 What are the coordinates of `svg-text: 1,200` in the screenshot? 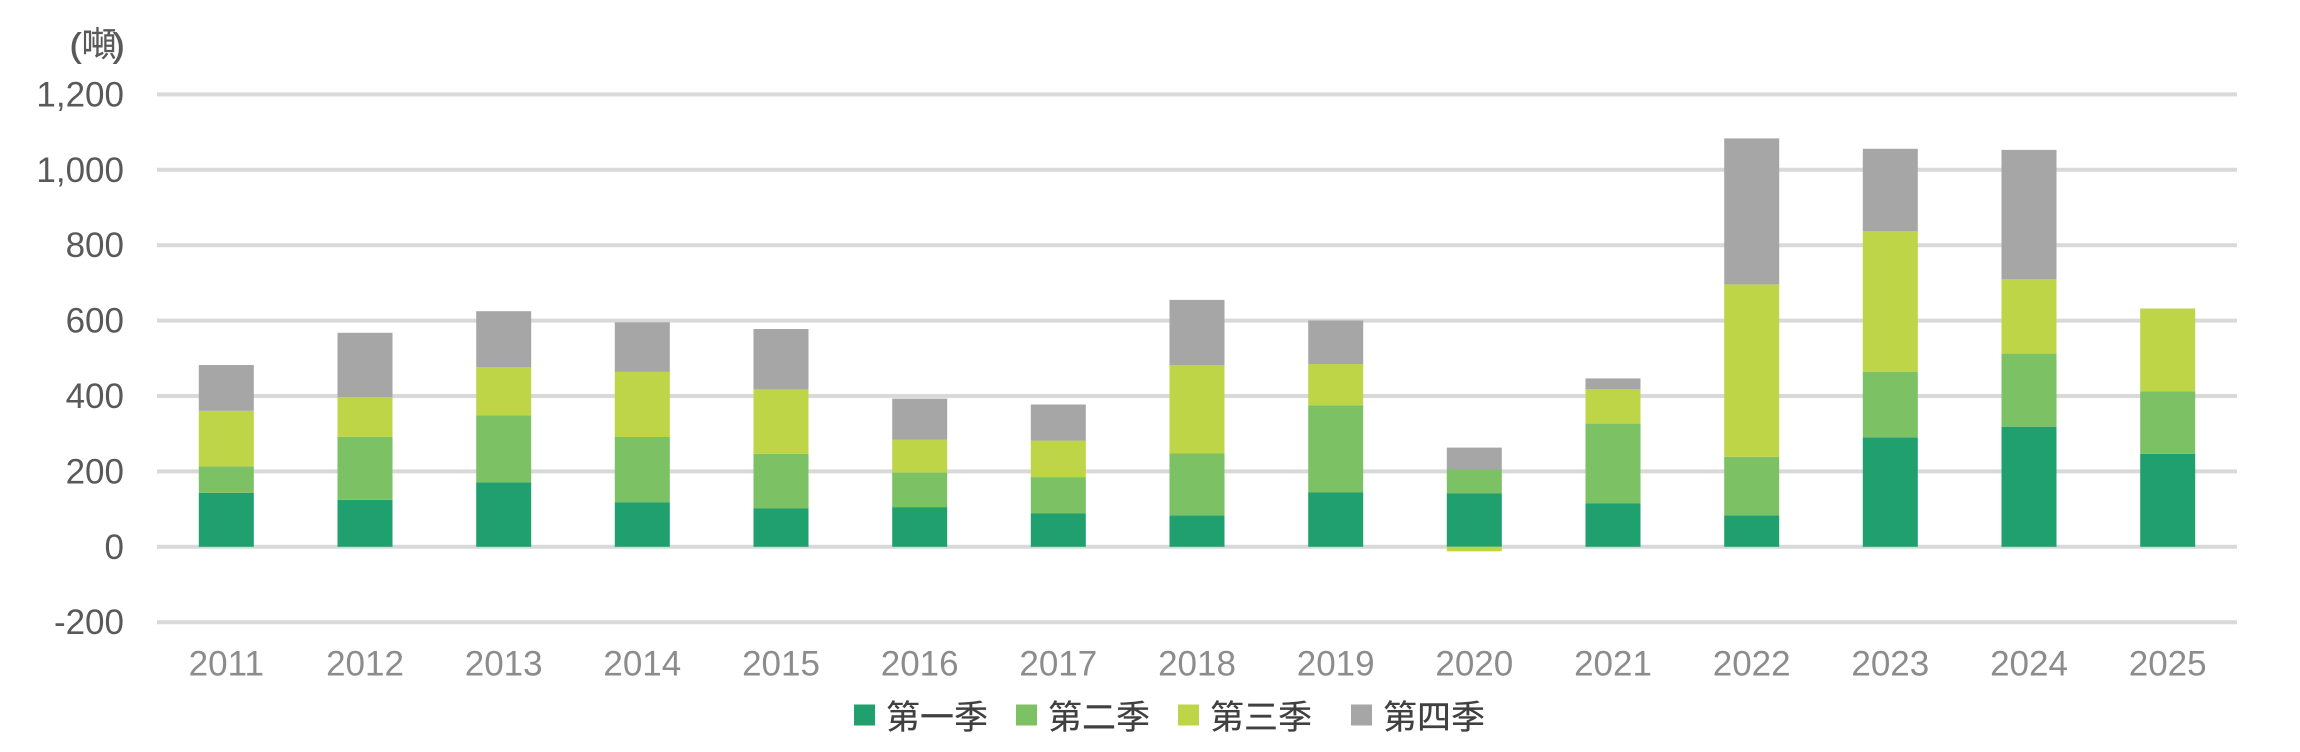 It's located at (80, 94).